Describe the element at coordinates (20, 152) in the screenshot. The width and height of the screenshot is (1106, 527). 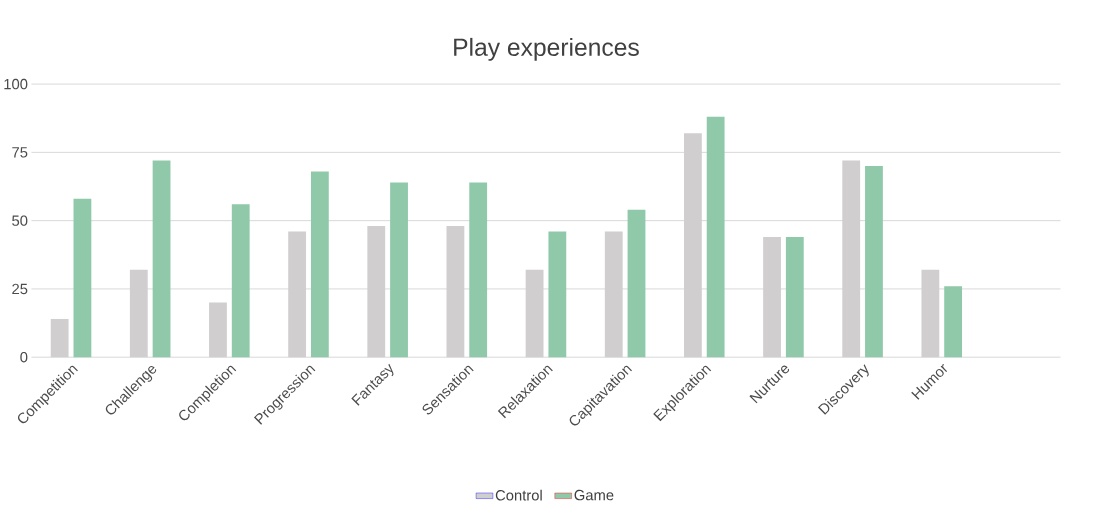
I see `y-tick-label: 75` at that location.